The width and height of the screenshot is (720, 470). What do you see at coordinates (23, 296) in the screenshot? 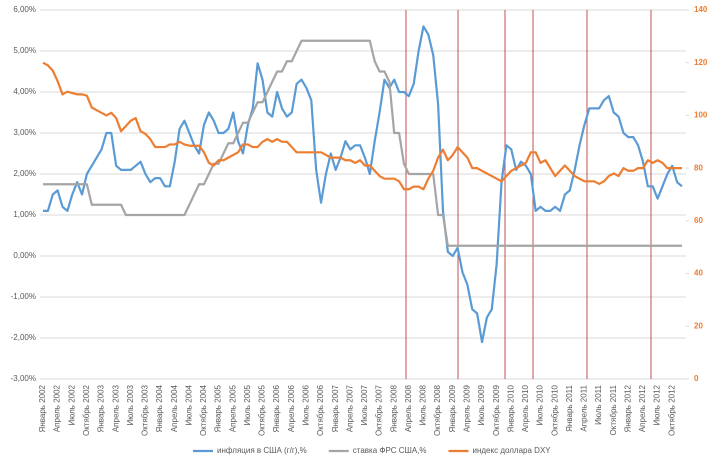
I see `y-tick-label: -1,00%` at bounding box center [23, 296].